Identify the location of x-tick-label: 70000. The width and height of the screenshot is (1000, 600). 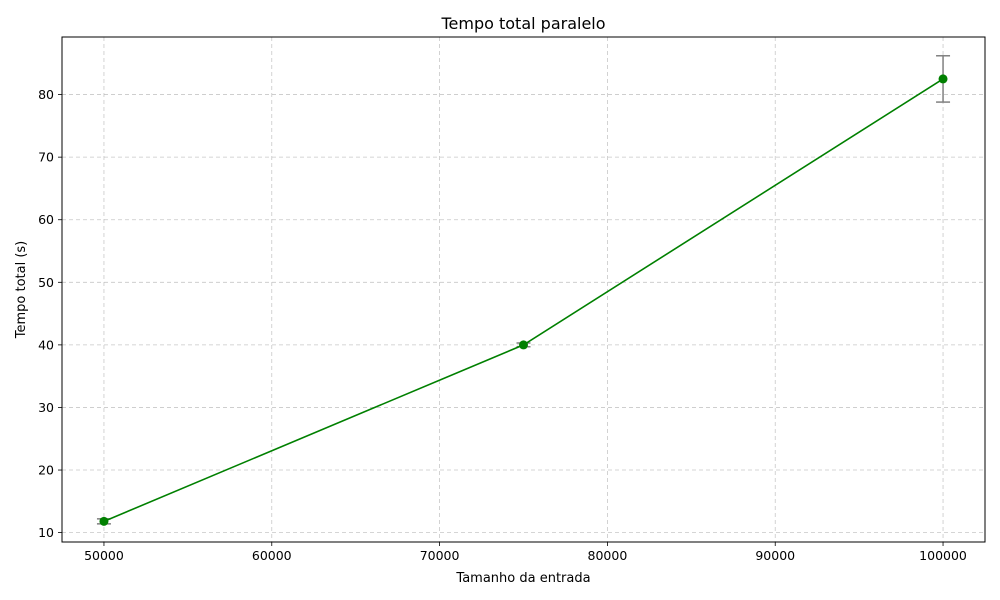
(440, 555).